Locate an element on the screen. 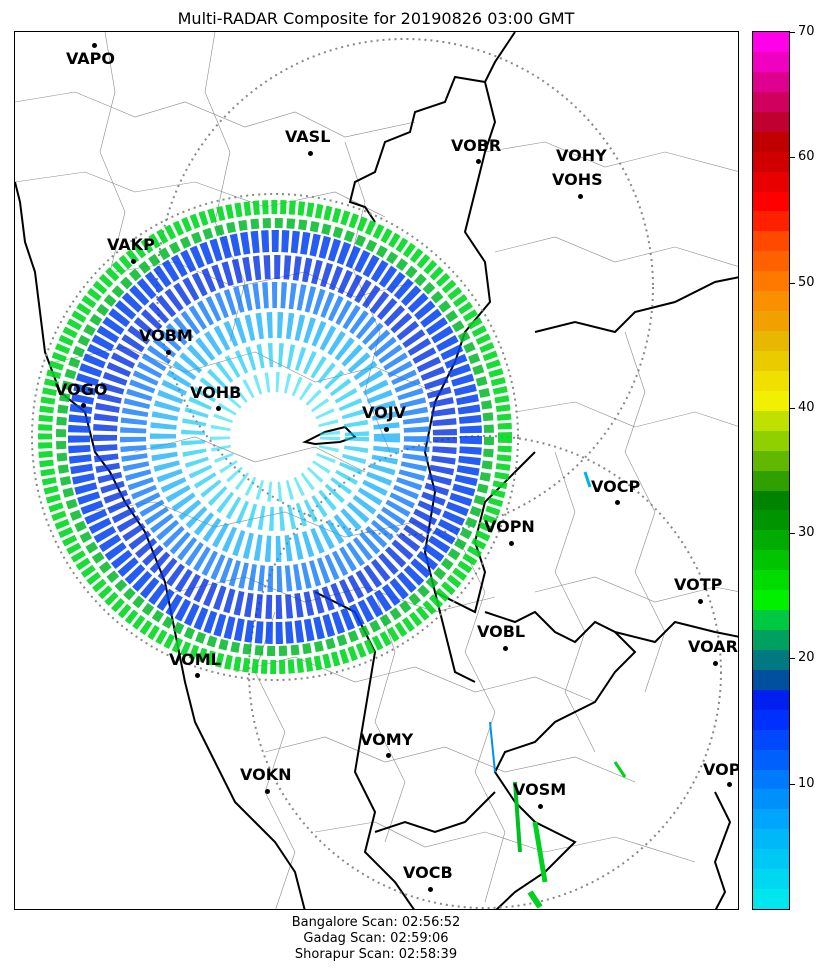 The height and width of the screenshot is (972, 825). station-label-vosm: VOSM is located at coordinates (540, 789).